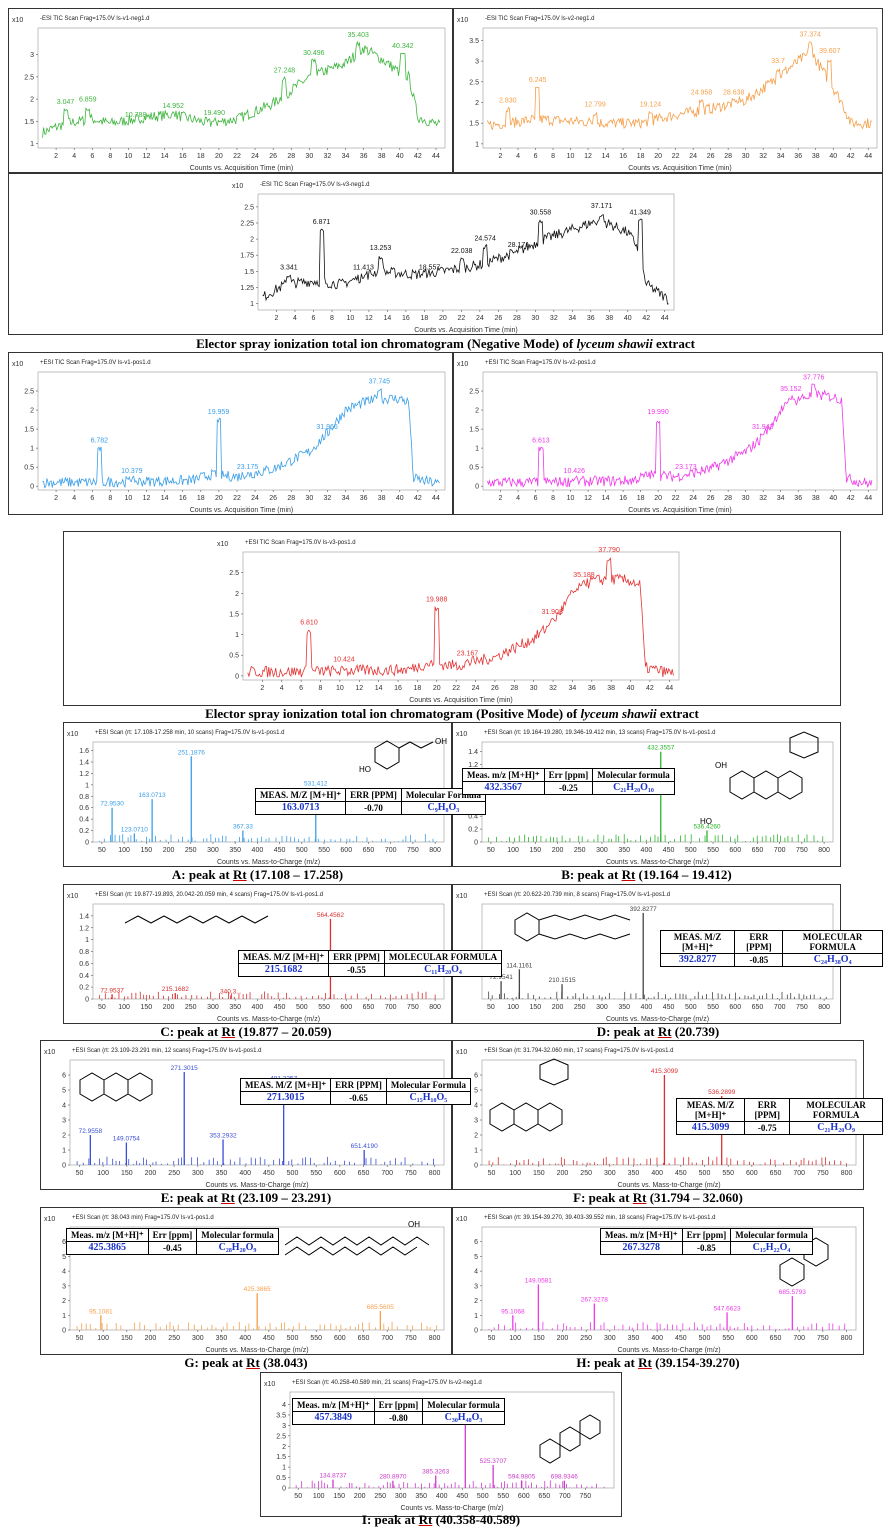  I want to click on table-B-h2: Err [ppm], so click(568, 775).